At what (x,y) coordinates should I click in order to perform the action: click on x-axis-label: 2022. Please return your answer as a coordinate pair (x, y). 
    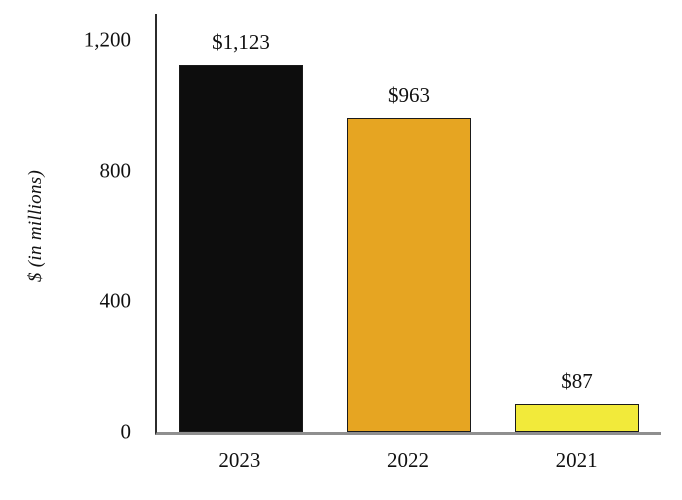
    Looking at the image, I should click on (408, 460).